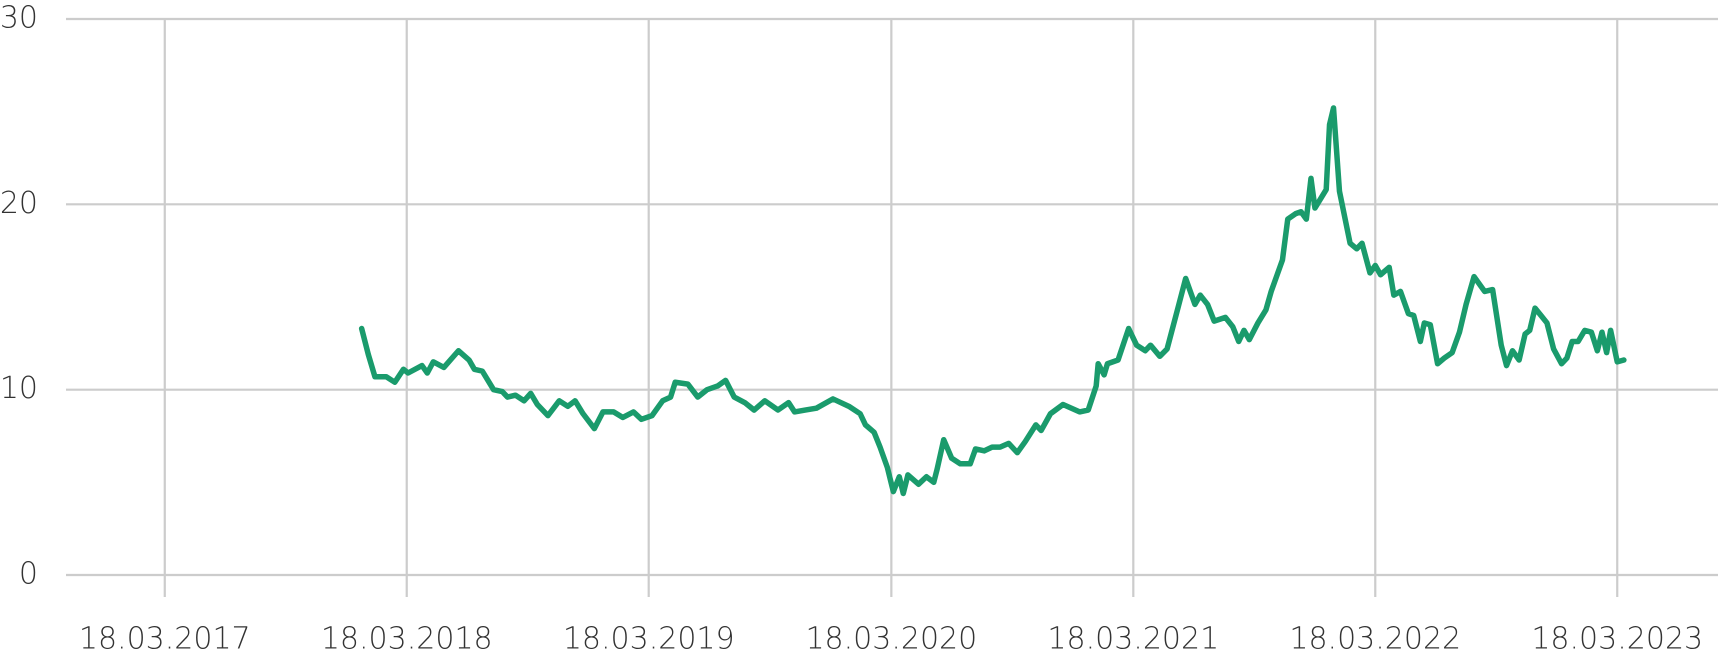 The height and width of the screenshot is (658, 1718). I want to click on y-tick-label: 0, so click(28, 574).